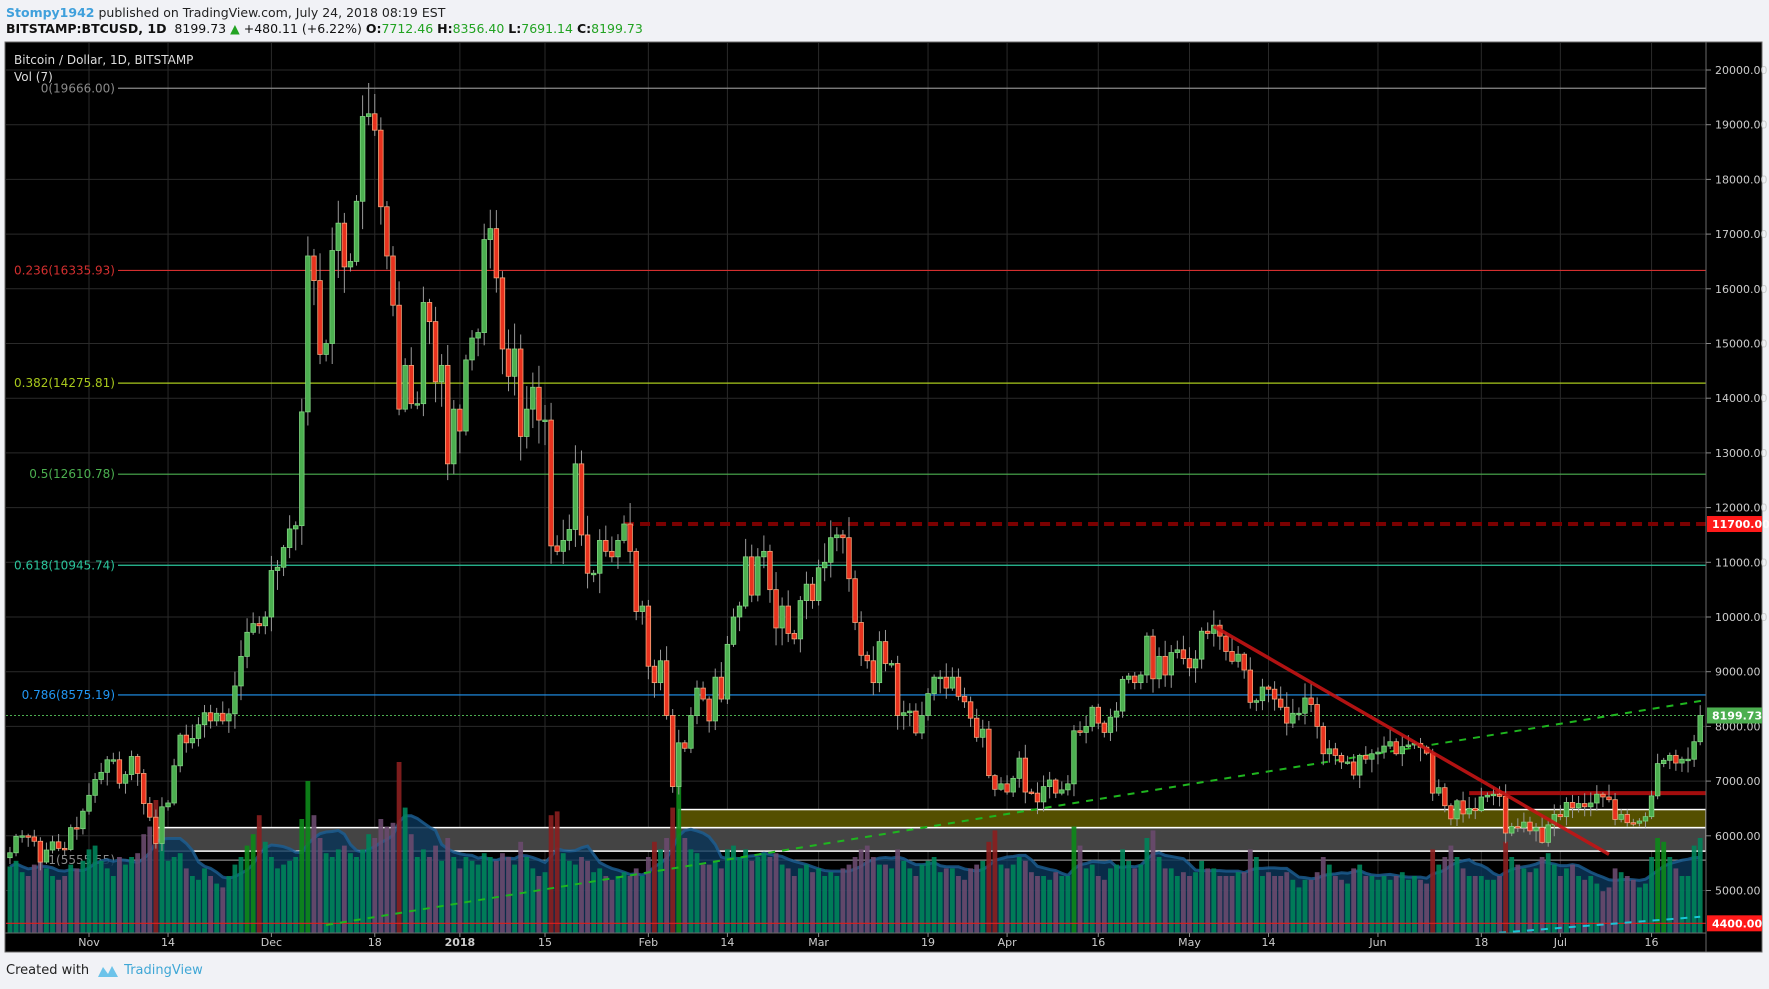 The image size is (1769, 989). Describe the element at coordinates (1560, 942) in the screenshot. I see `time-tick-label: Jul` at that location.